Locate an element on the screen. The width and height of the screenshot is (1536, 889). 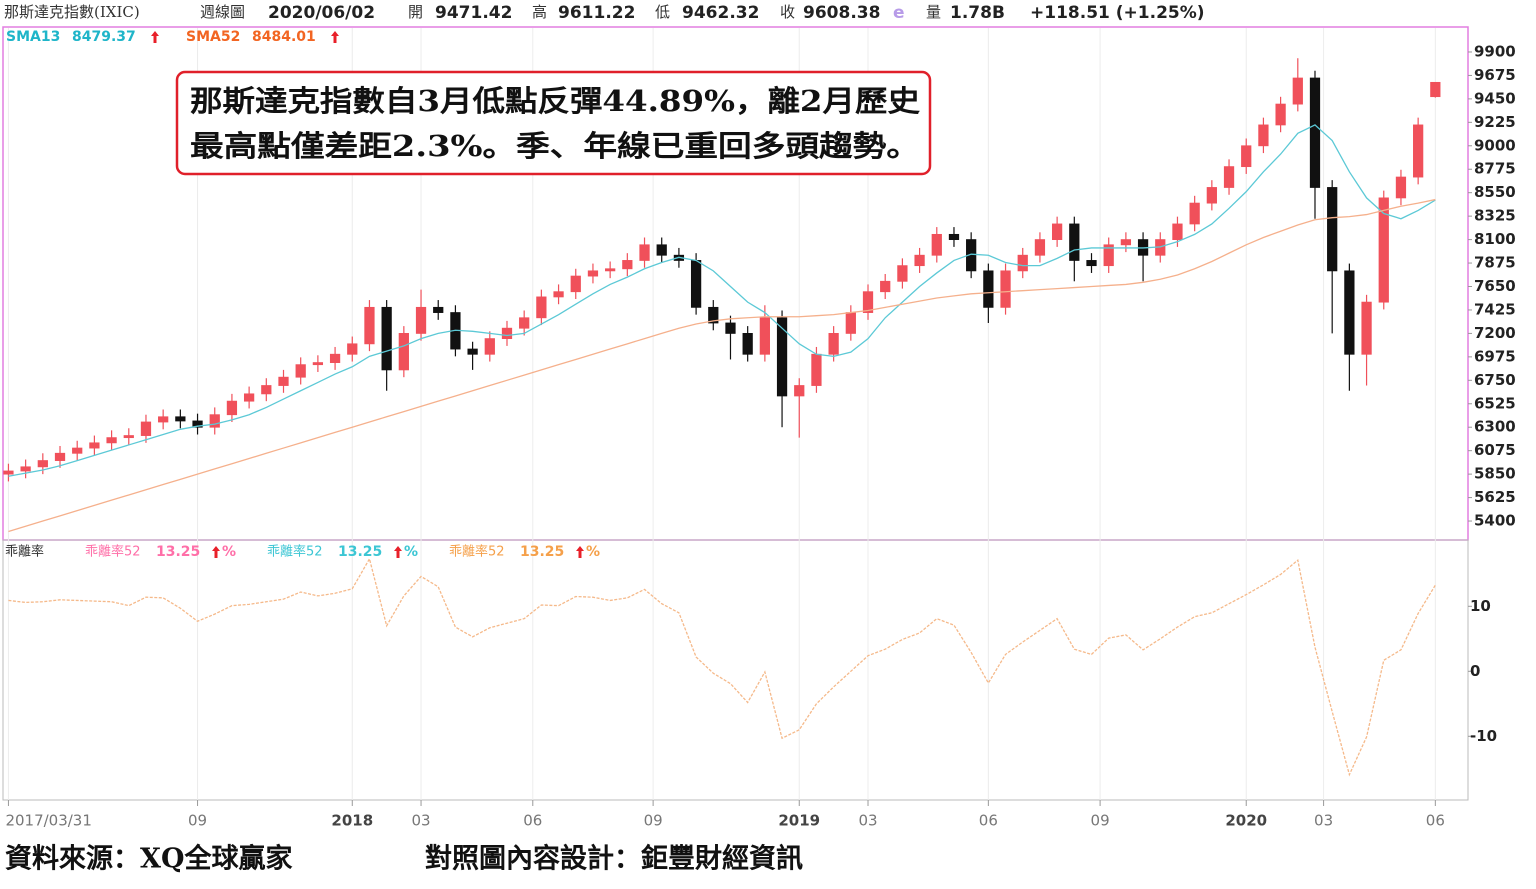
annotation-text: 那斯達克指數自3月低點反彈44.89%，離2月歷史 is located at coordinates (555, 101).